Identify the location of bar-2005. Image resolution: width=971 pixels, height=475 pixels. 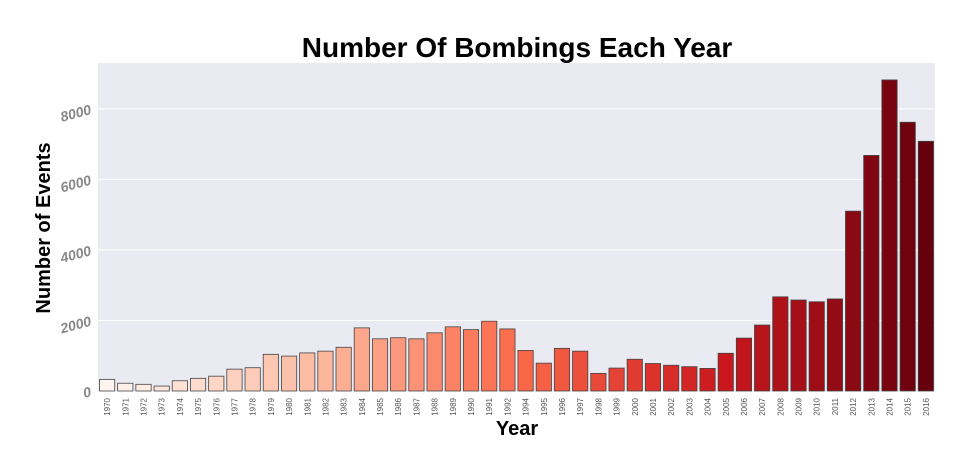
(725, 372).